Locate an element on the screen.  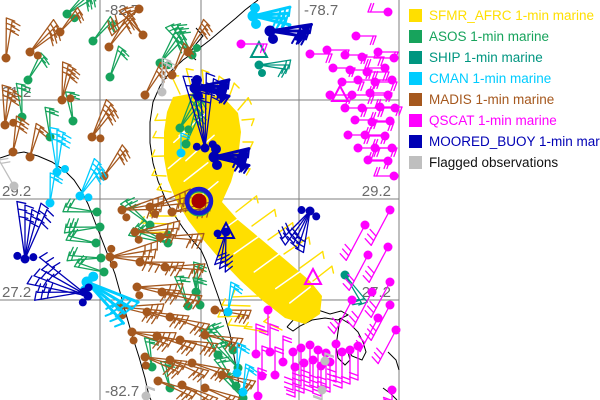
legend-item-buoy: MOORED_BUOY 1-min marine is located at coordinates (504, 141).